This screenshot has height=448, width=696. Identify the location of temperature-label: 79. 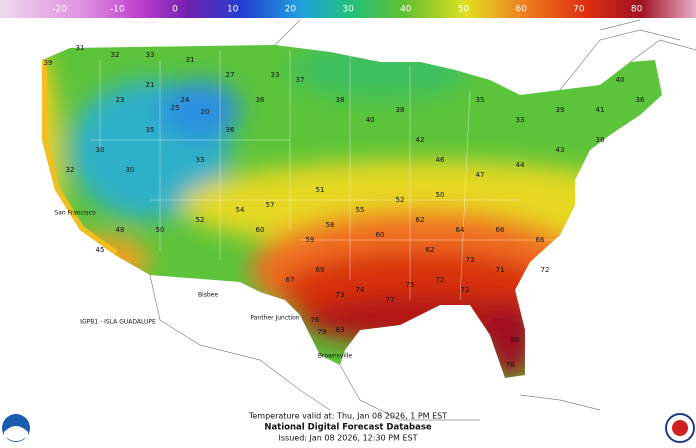
(322, 332).